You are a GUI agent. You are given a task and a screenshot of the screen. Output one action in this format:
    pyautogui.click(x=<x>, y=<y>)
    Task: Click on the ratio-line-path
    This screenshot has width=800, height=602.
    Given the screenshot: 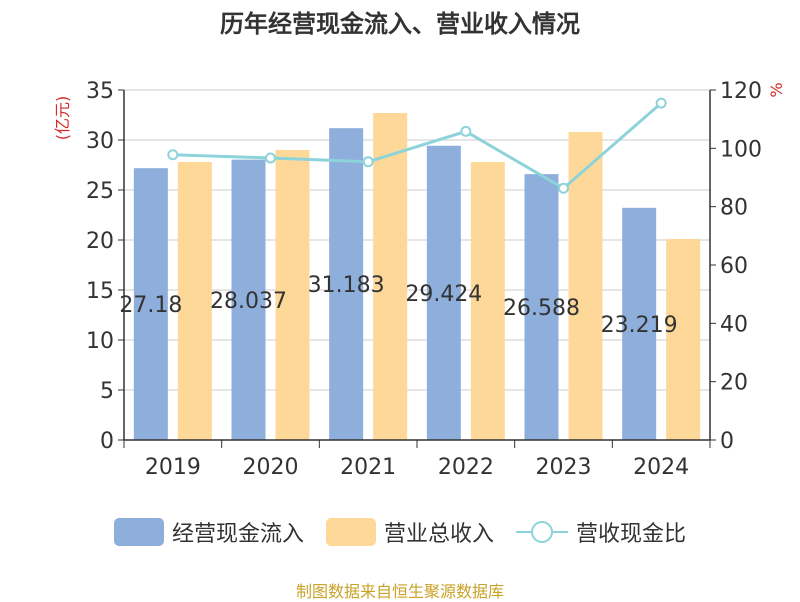 What is the action you would take?
    pyautogui.click(x=417, y=146)
    